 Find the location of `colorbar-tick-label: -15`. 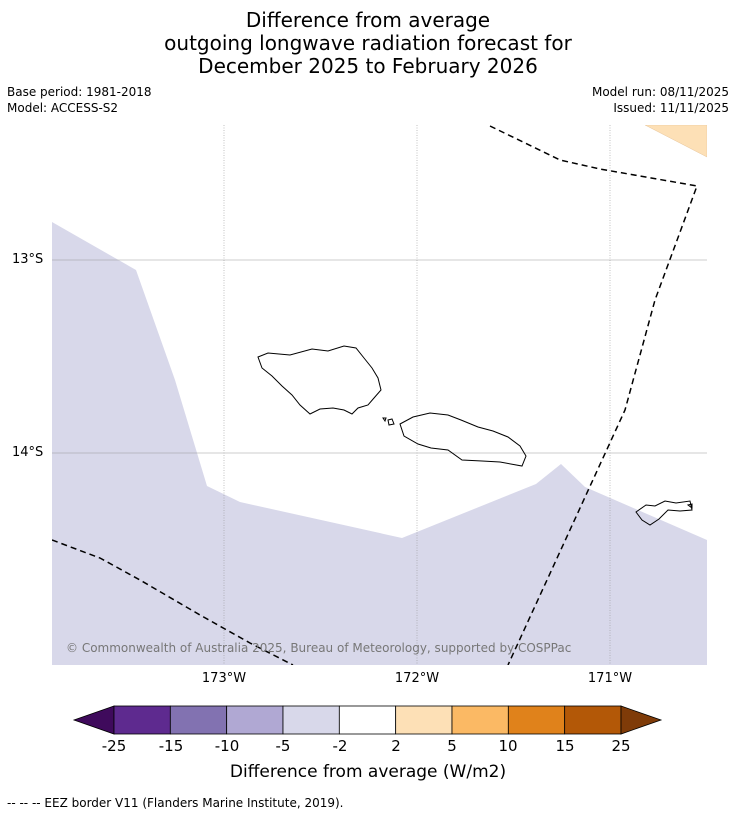

colorbar-tick-label: -15 is located at coordinates (171, 746).